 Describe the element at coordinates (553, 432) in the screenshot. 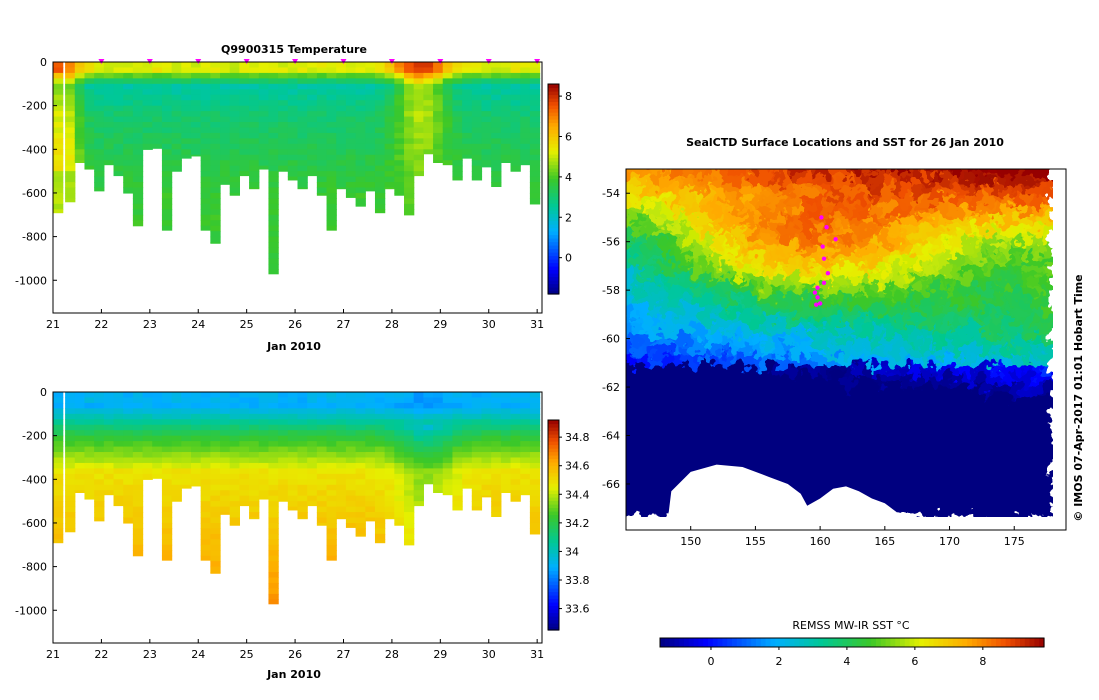

I see `salinity-colorbar-swatch` at that location.